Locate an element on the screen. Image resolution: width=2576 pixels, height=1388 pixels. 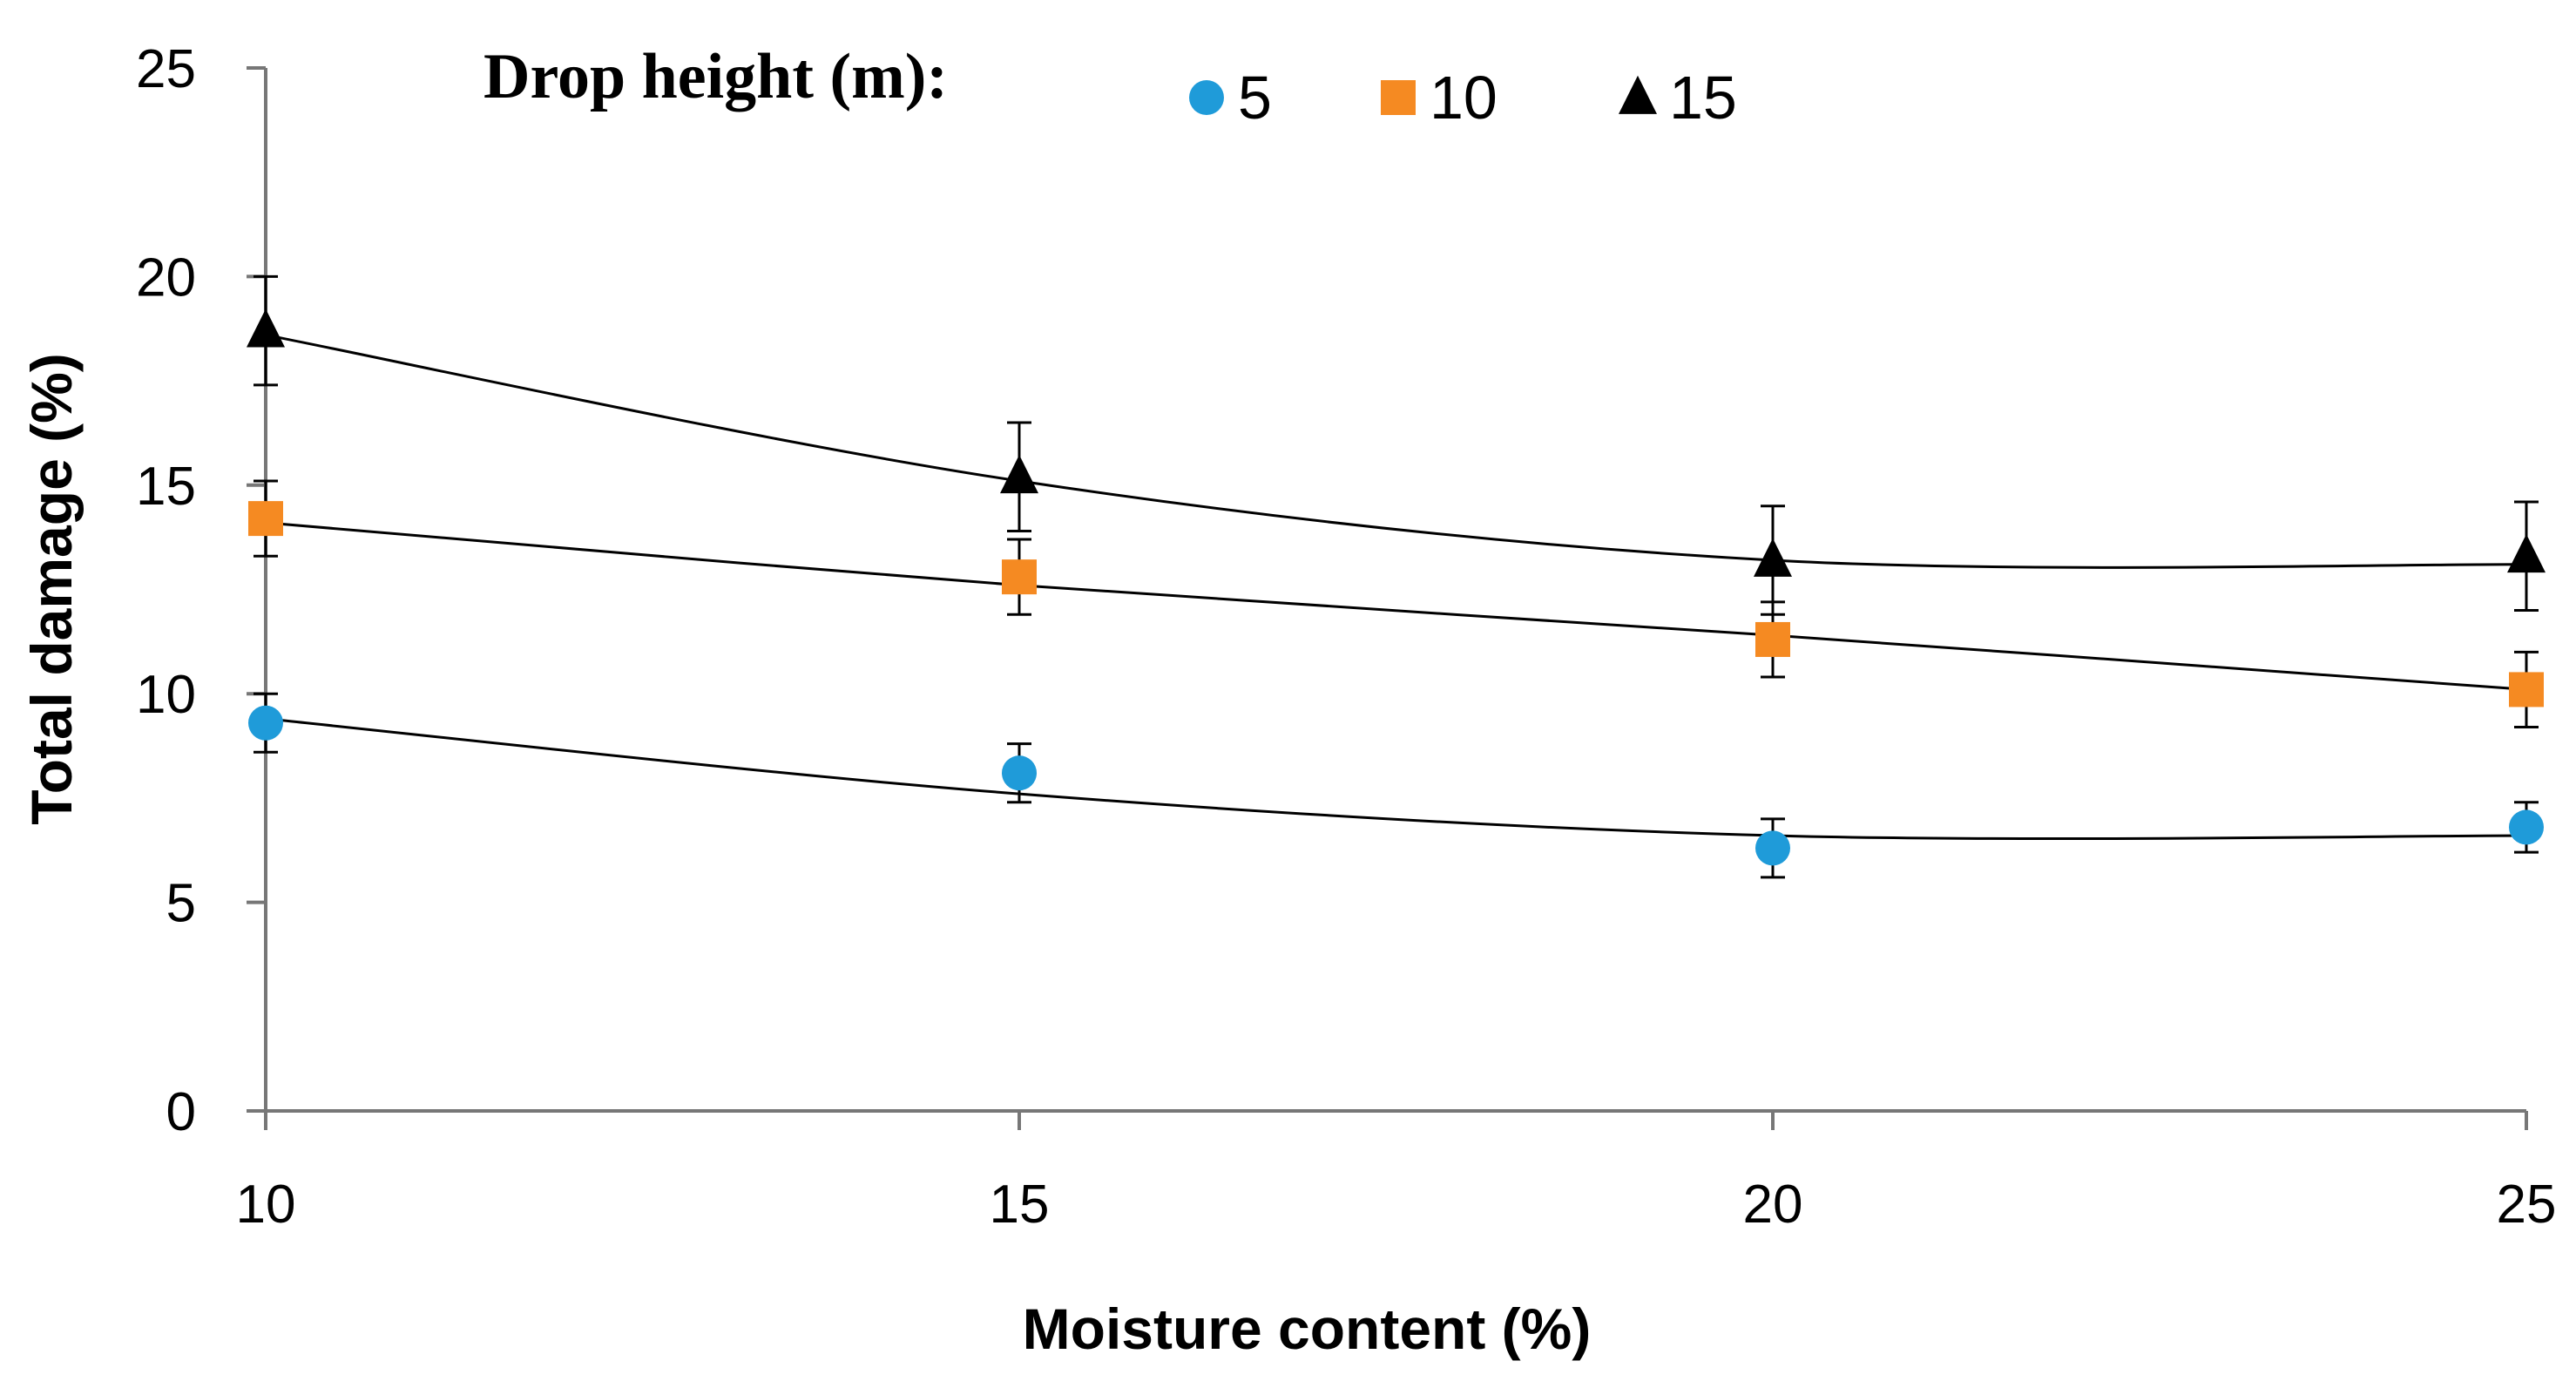
x-ticks: 10 15 20 25 is located at coordinates (1396, 1173).